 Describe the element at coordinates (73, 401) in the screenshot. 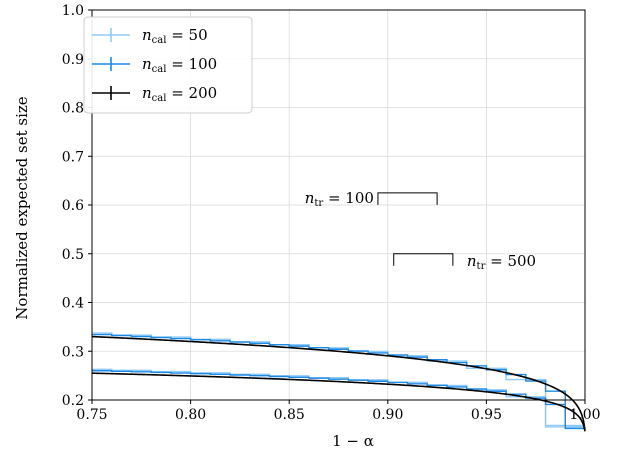

I see `y-tick-label: 0.2` at that location.